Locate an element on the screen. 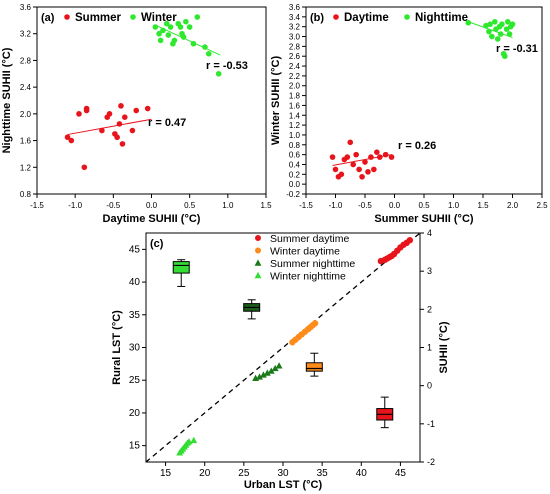 This screenshot has height=494, width=550. y-tick-label: 0.2 is located at coordinates (295, 174).